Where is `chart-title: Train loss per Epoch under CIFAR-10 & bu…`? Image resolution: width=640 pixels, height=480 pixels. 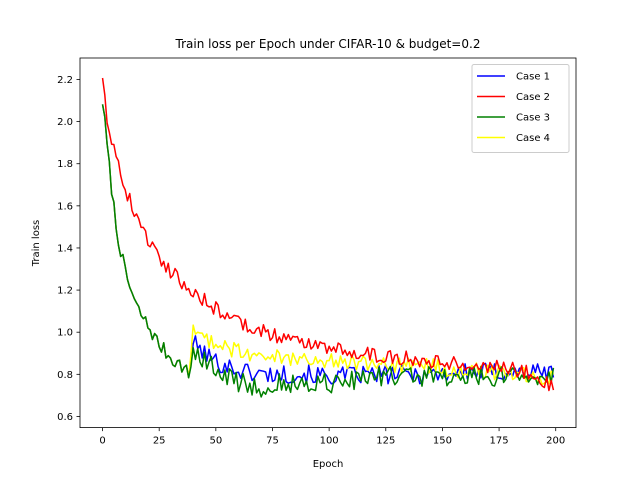
chart-title: Train loss per Epoch under CIFAR-10 & bu… is located at coordinates (328, 44).